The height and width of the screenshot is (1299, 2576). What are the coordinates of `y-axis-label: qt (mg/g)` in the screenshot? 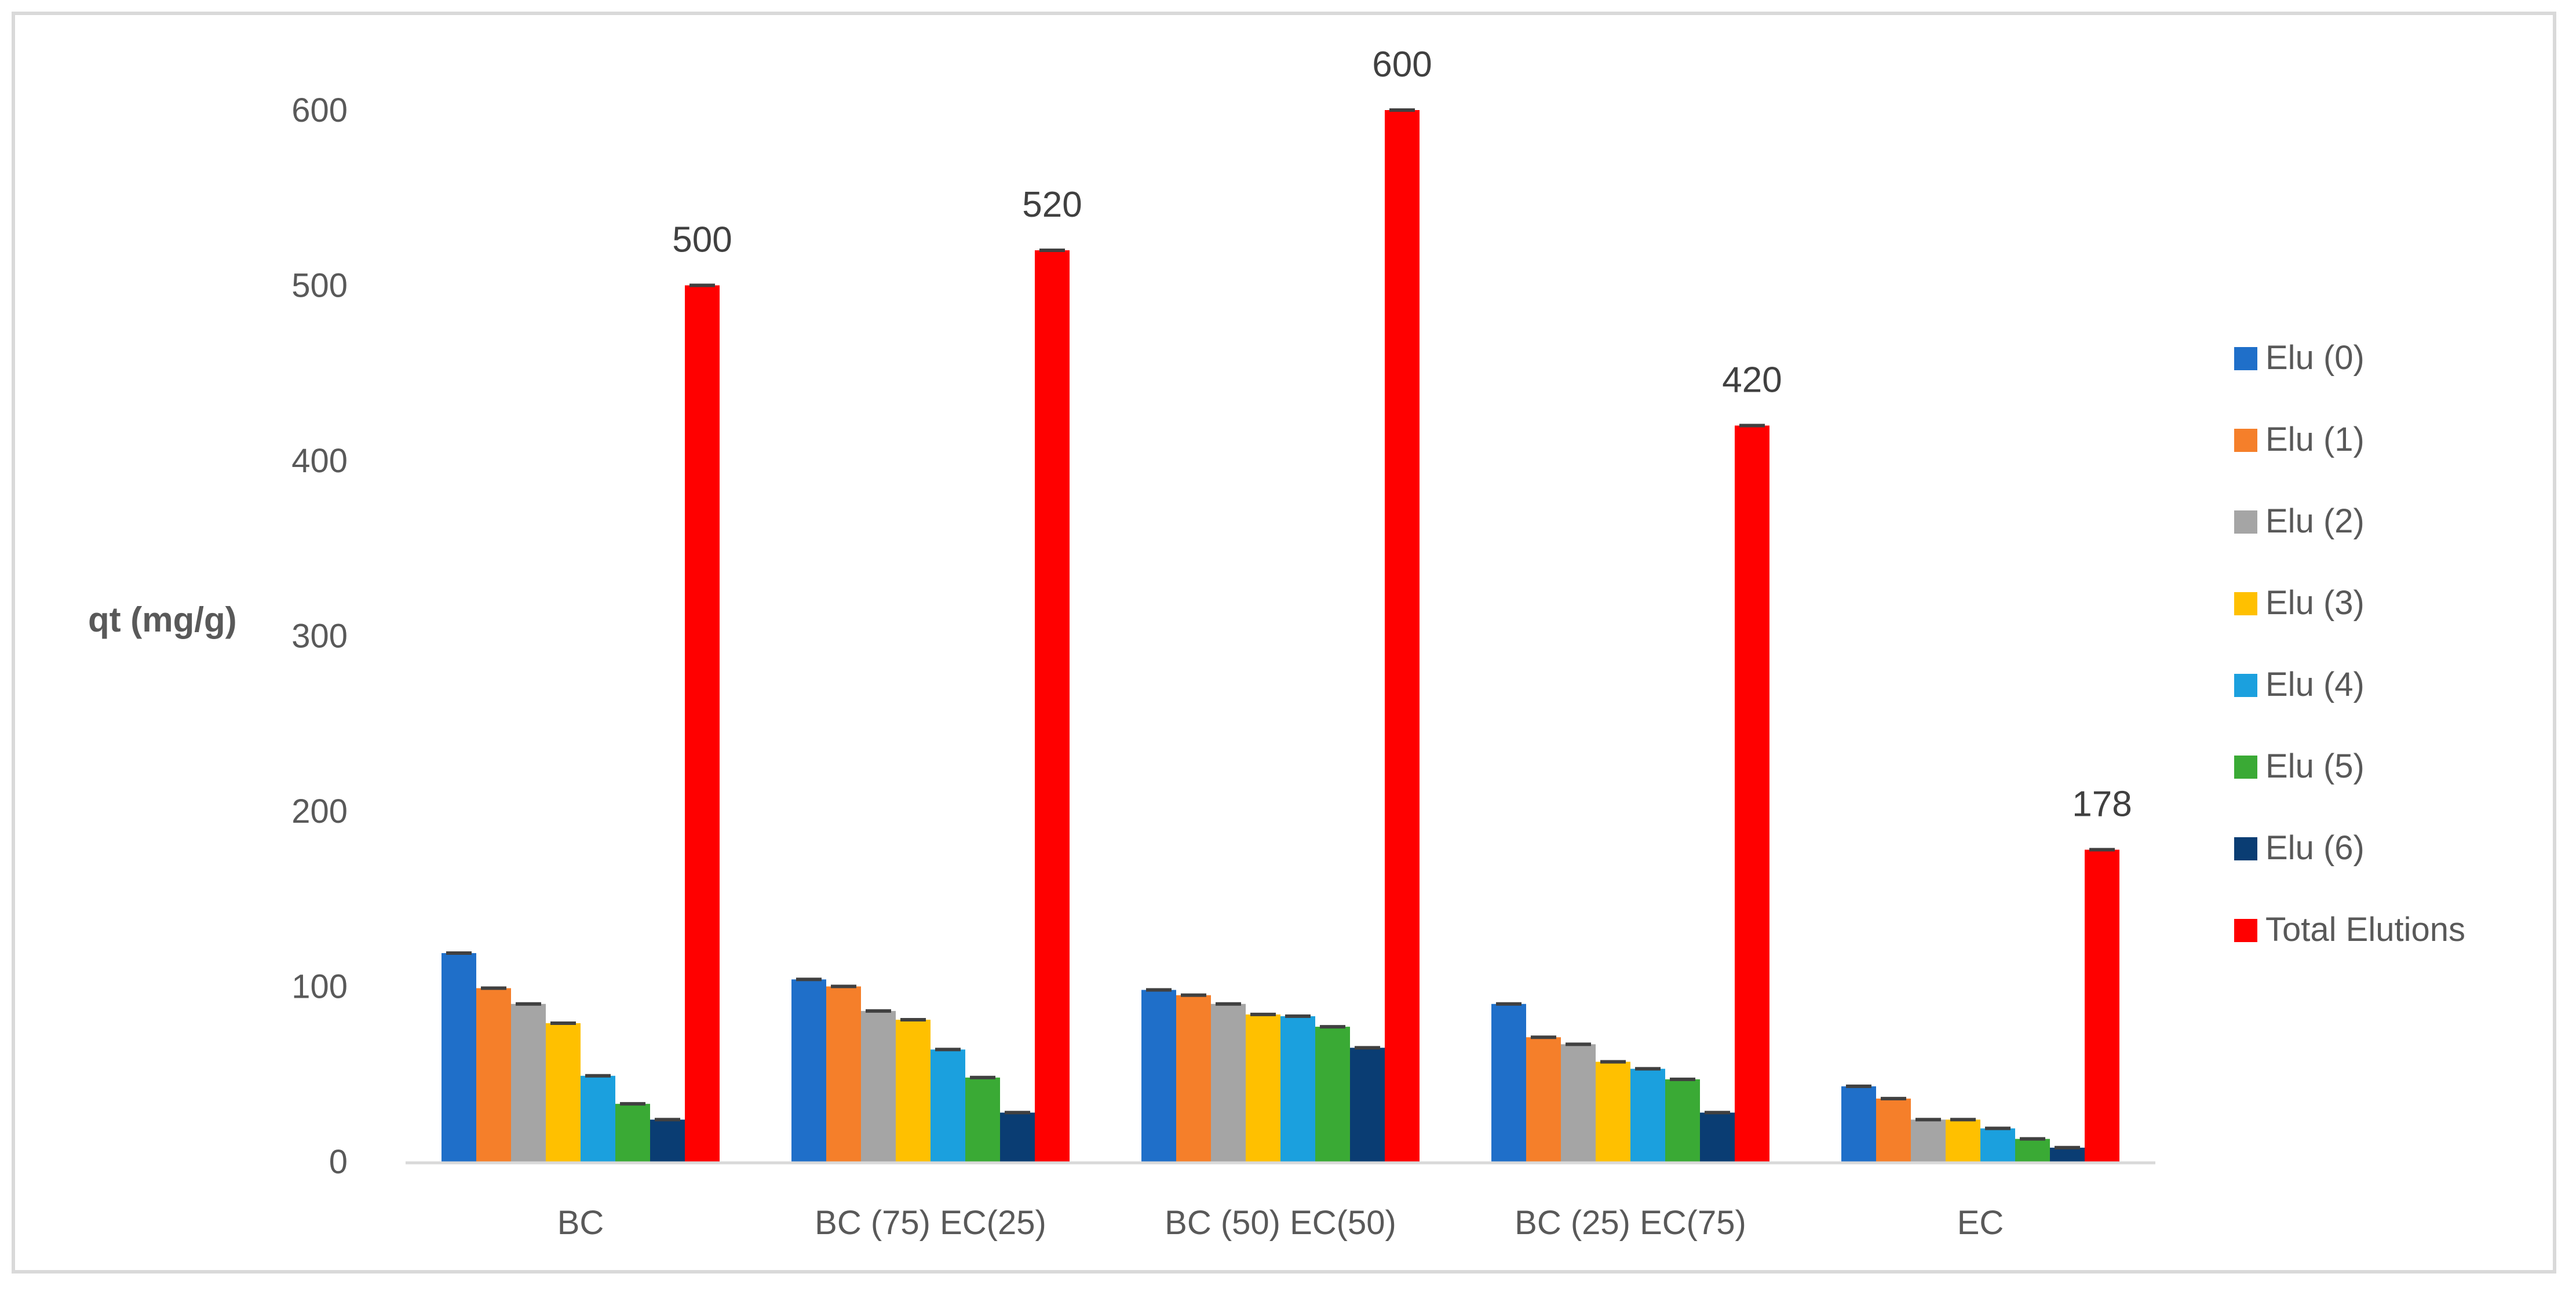 It's located at (162, 619).